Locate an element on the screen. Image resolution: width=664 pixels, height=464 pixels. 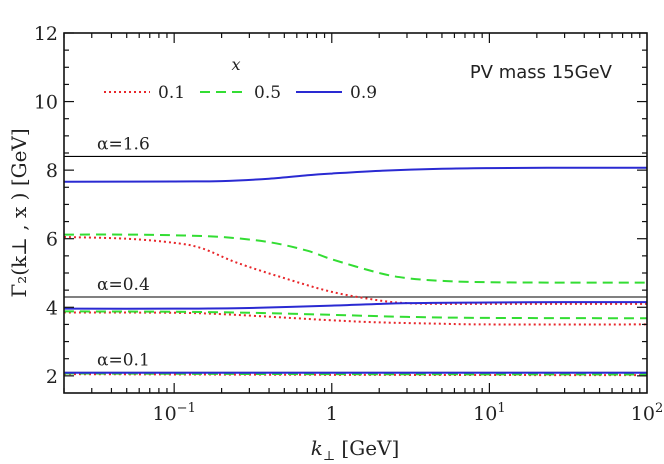
series-x0.9-5 is located at coordinates (355, 305).